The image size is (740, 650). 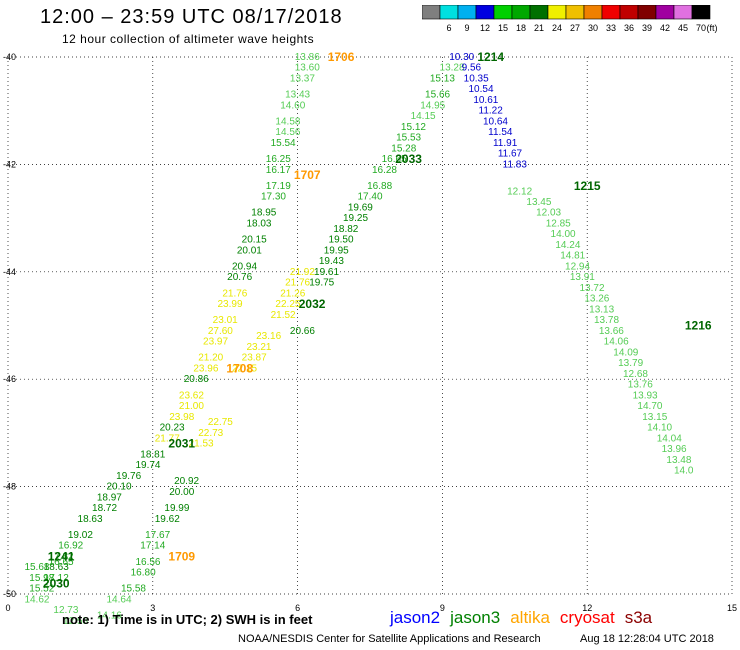 I want to click on swh-data-label: 21.92, so click(x=302, y=272).